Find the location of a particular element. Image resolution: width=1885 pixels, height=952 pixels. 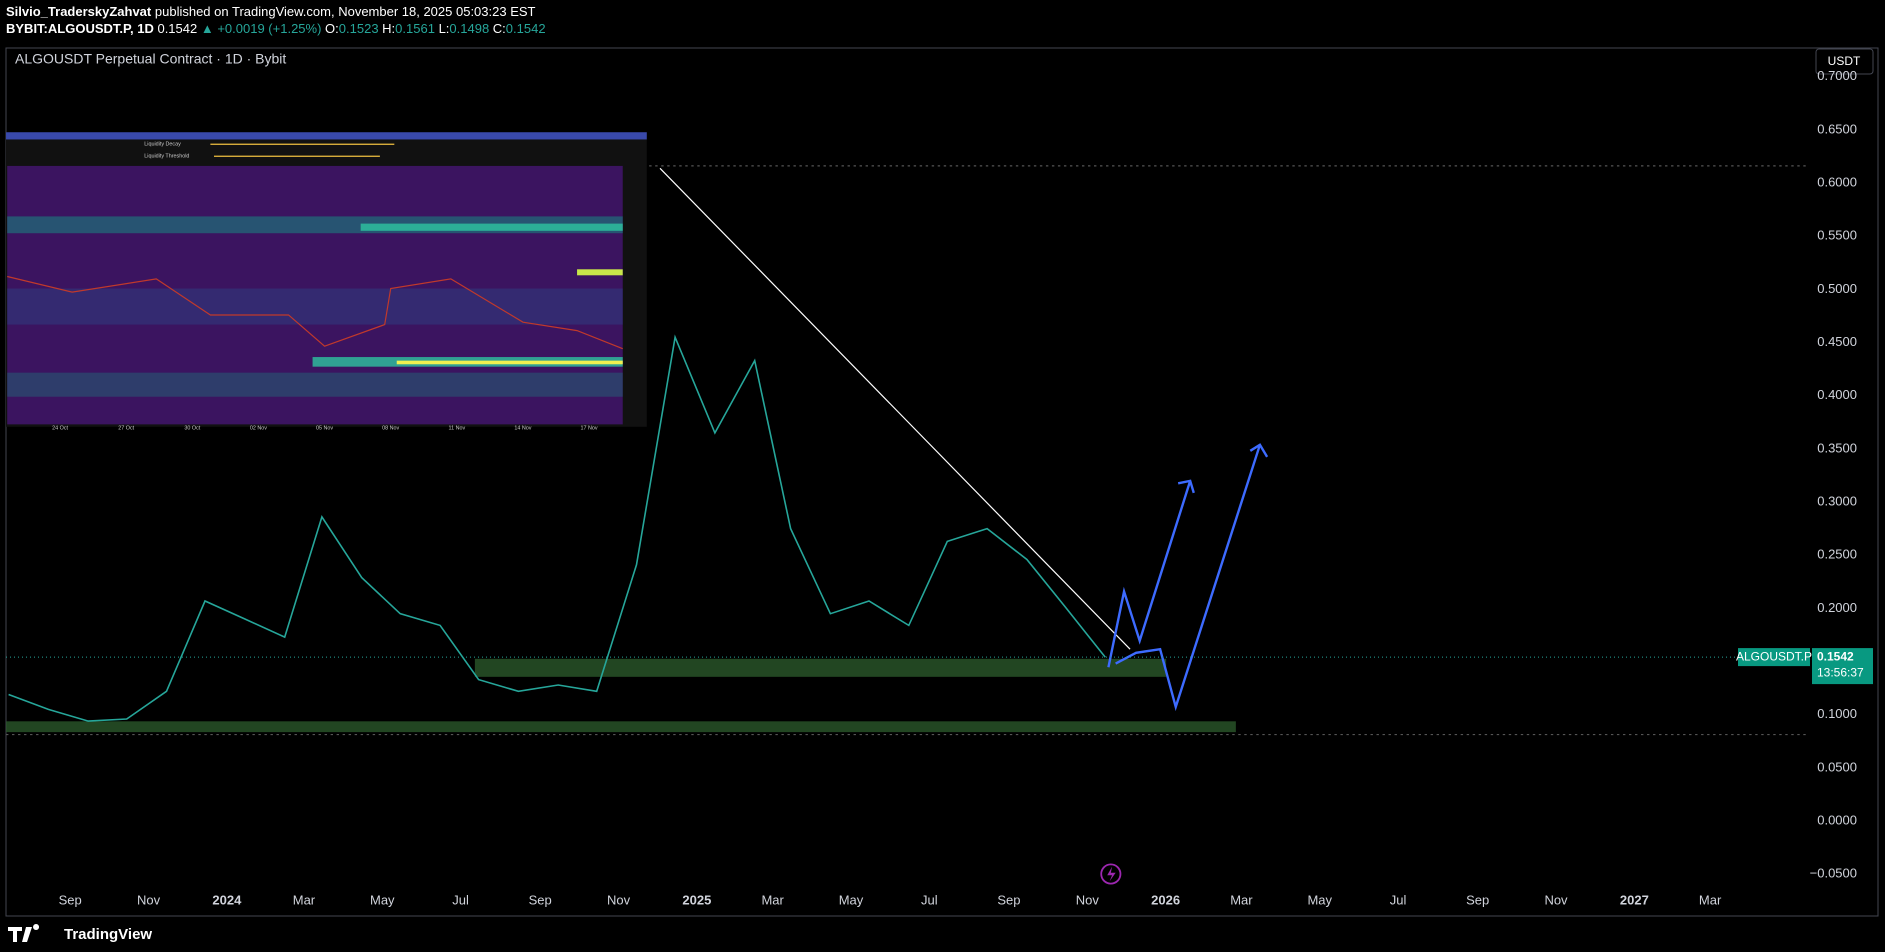

h: 0.1561 is located at coordinates (415, 28).